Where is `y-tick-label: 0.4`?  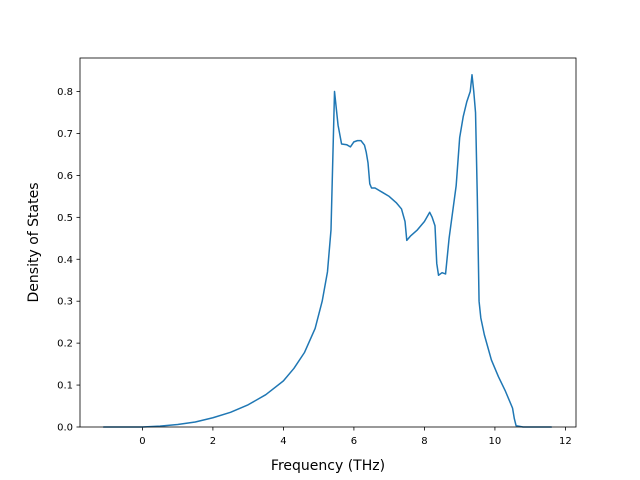
y-tick-label: 0.4 is located at coordinates (65, 260).